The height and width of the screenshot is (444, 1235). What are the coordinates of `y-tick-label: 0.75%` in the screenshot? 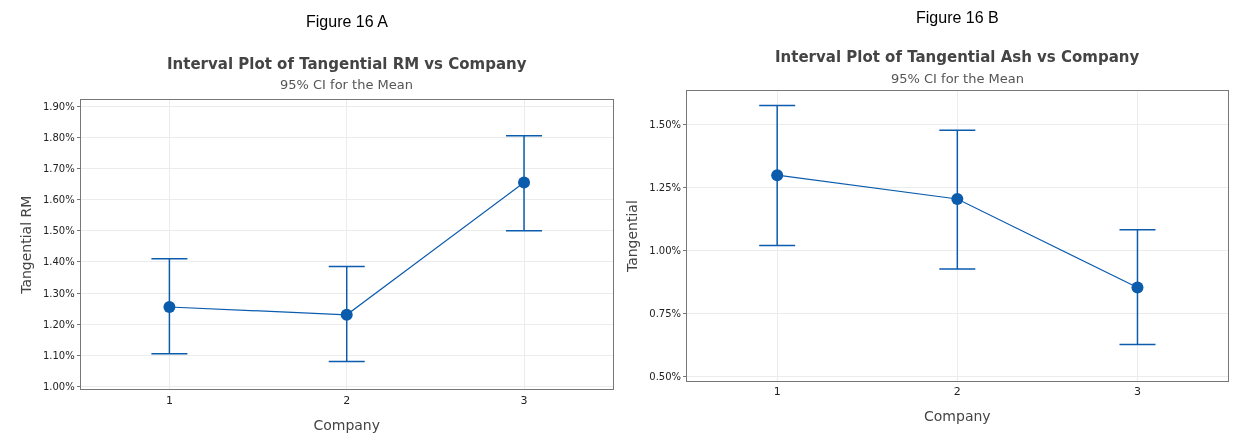 It's located at (665, 313).